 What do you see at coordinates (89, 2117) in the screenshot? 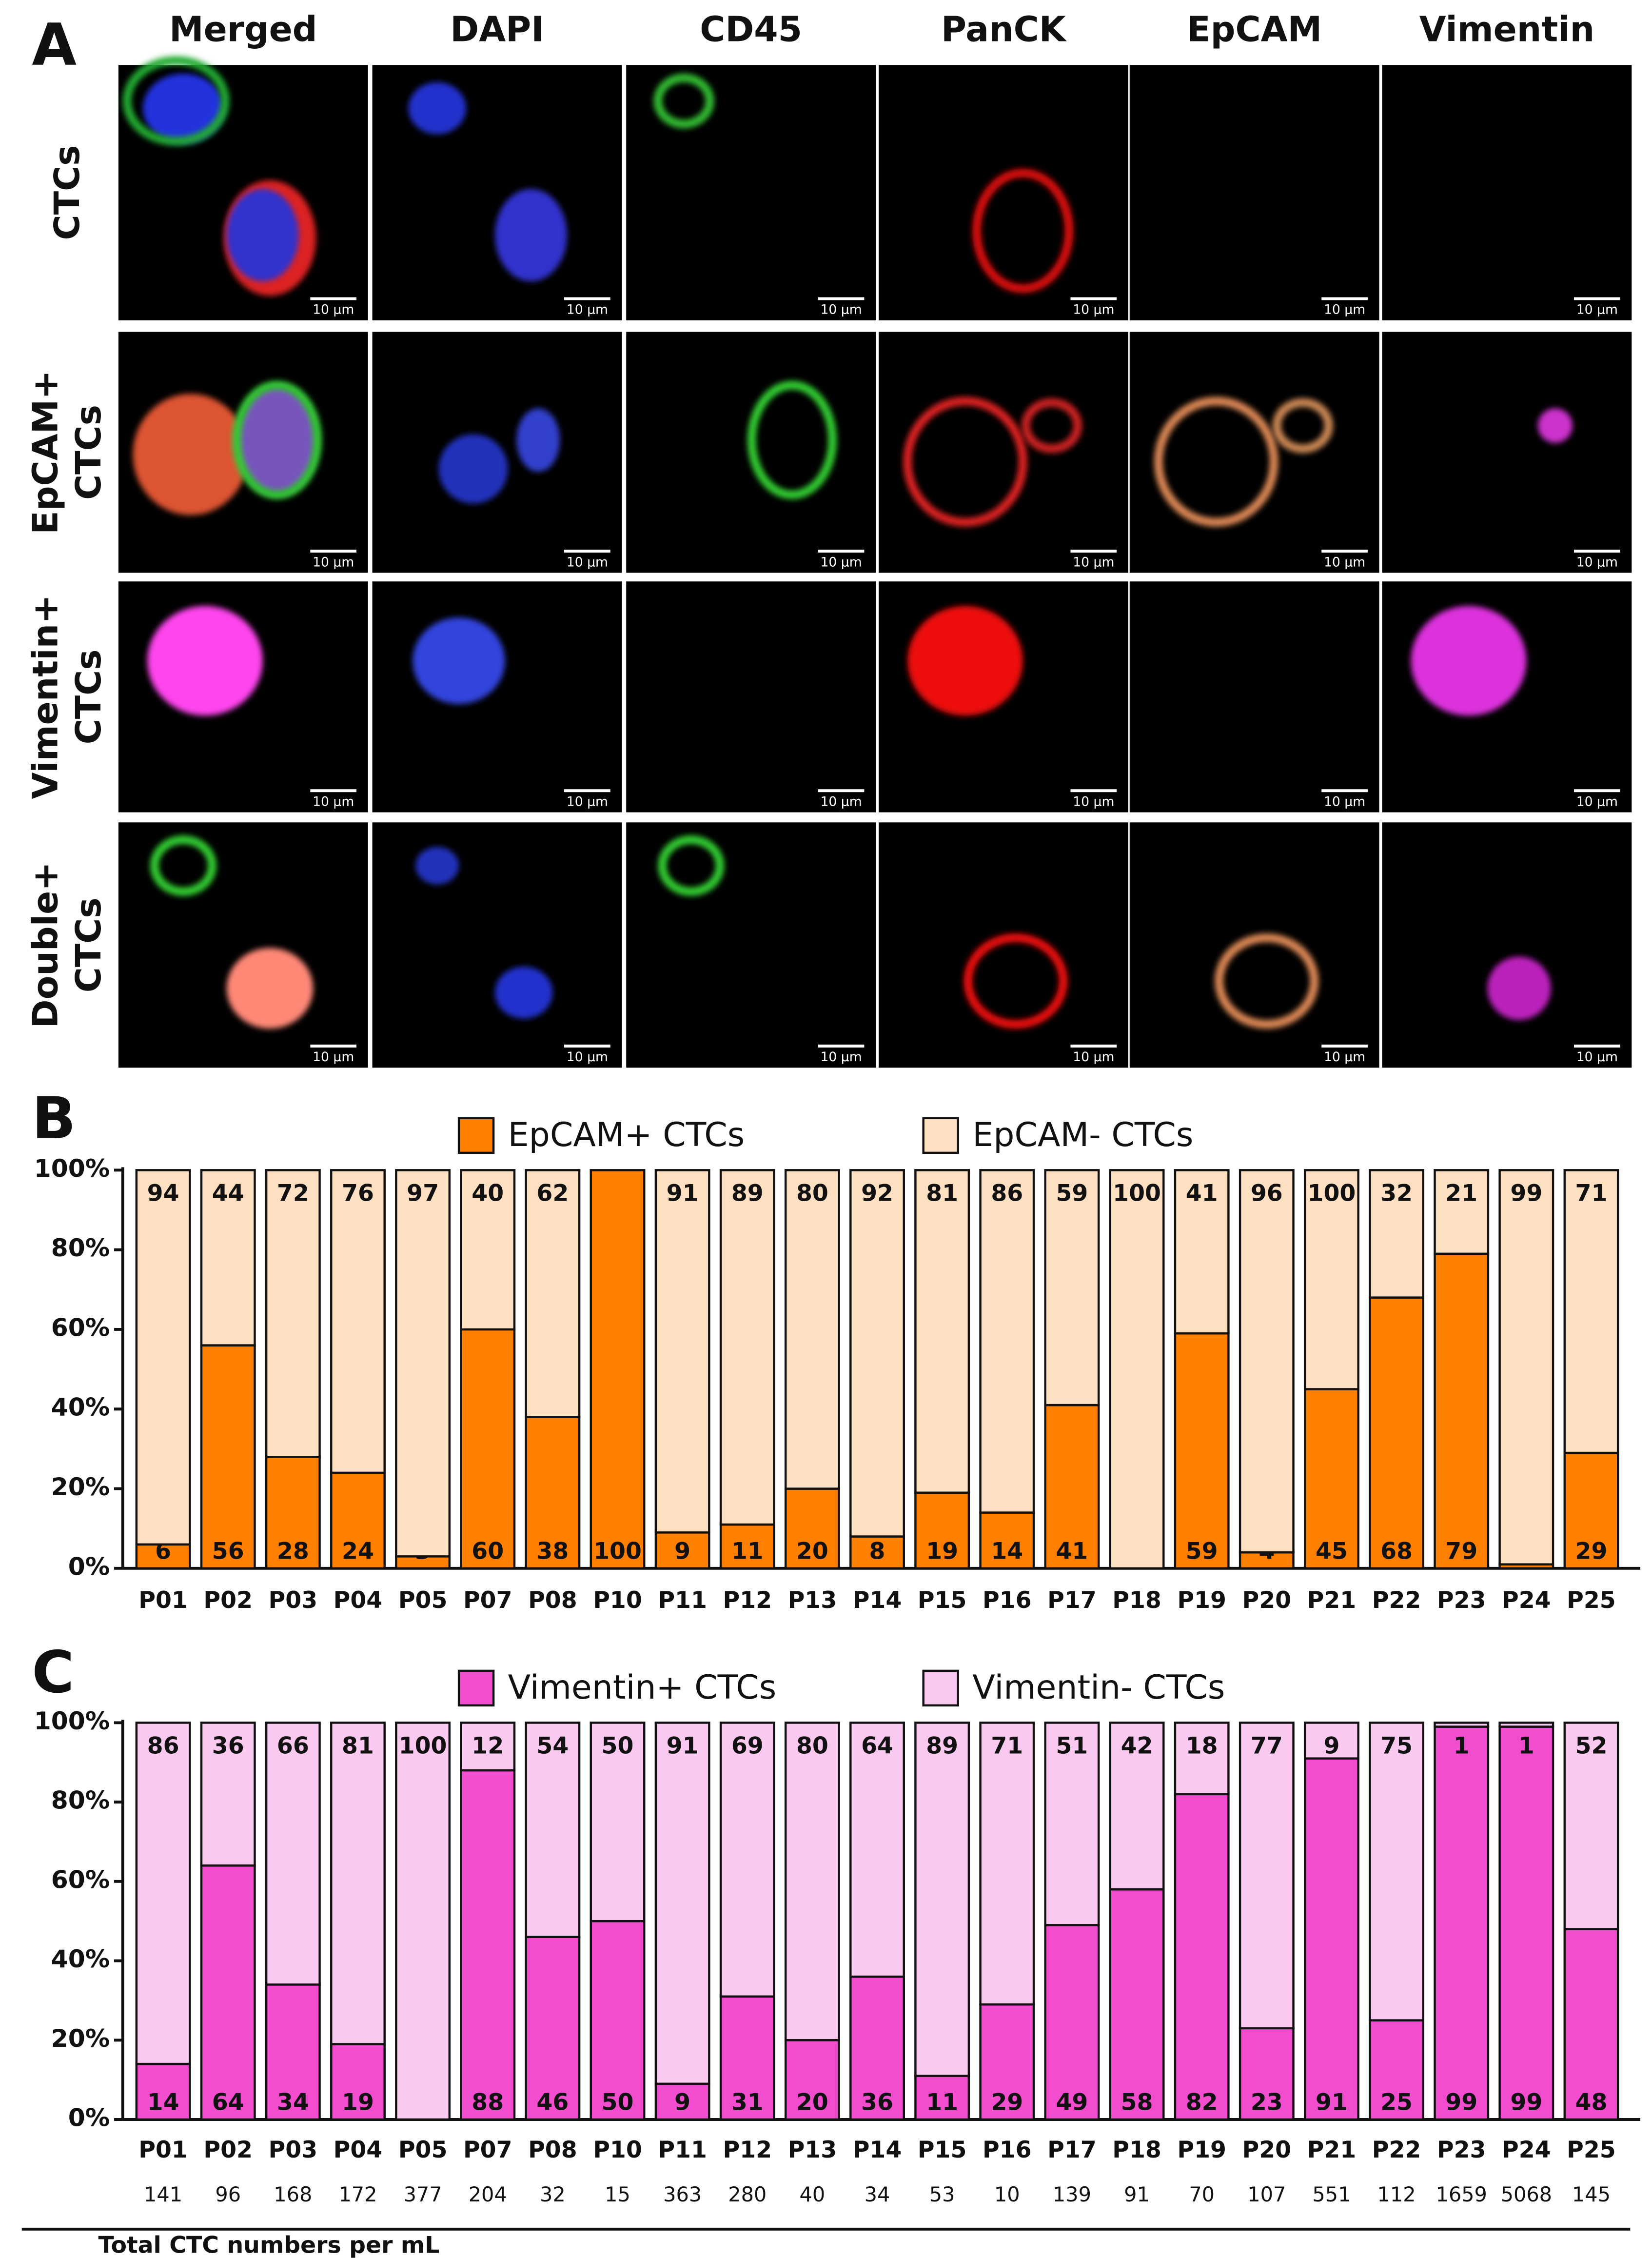
I see `y-tick-label: 0%` at bounding box center [89, 2117].